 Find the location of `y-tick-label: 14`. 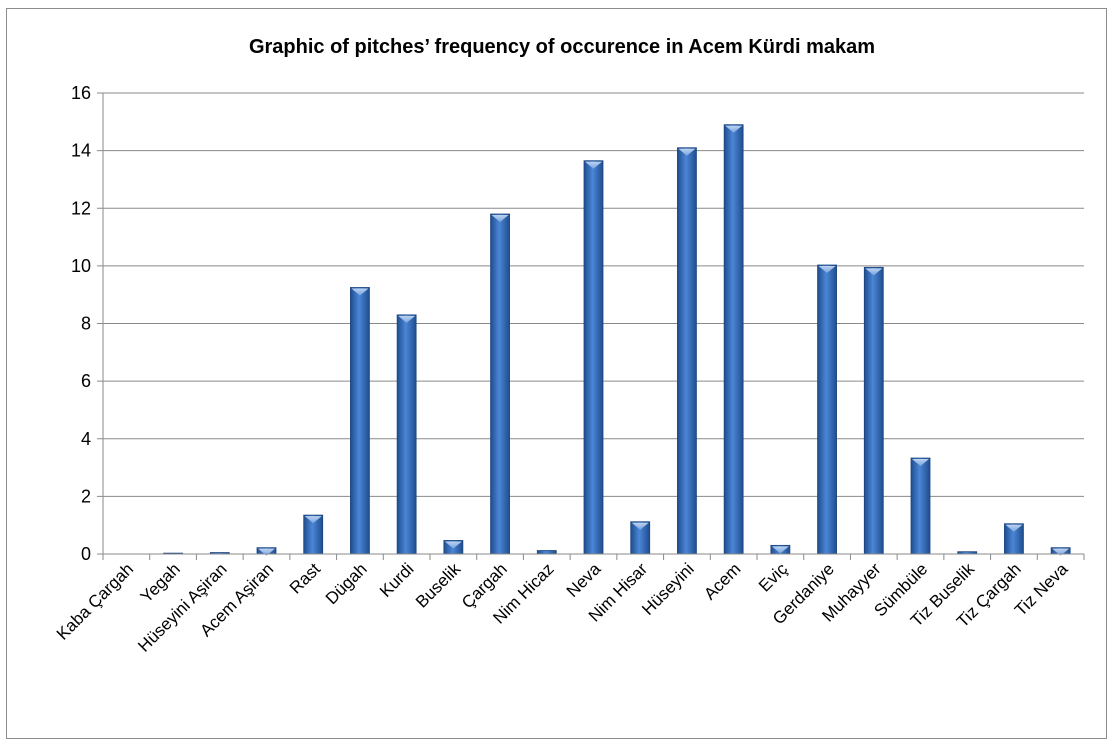

y-tick-label: 14 is located at coordinates (81, 151).